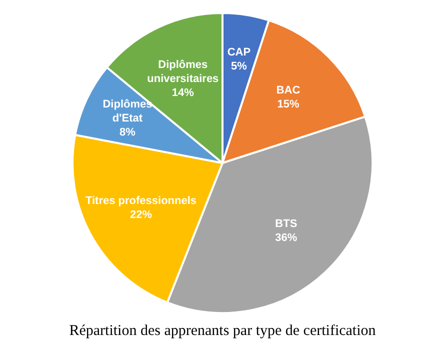 The width and height of the screenshot is (445, 350). What do you see at coordinates (141, 214) in the screenshot?
I see `data-label: 22%` at bounding box center [141, 214].